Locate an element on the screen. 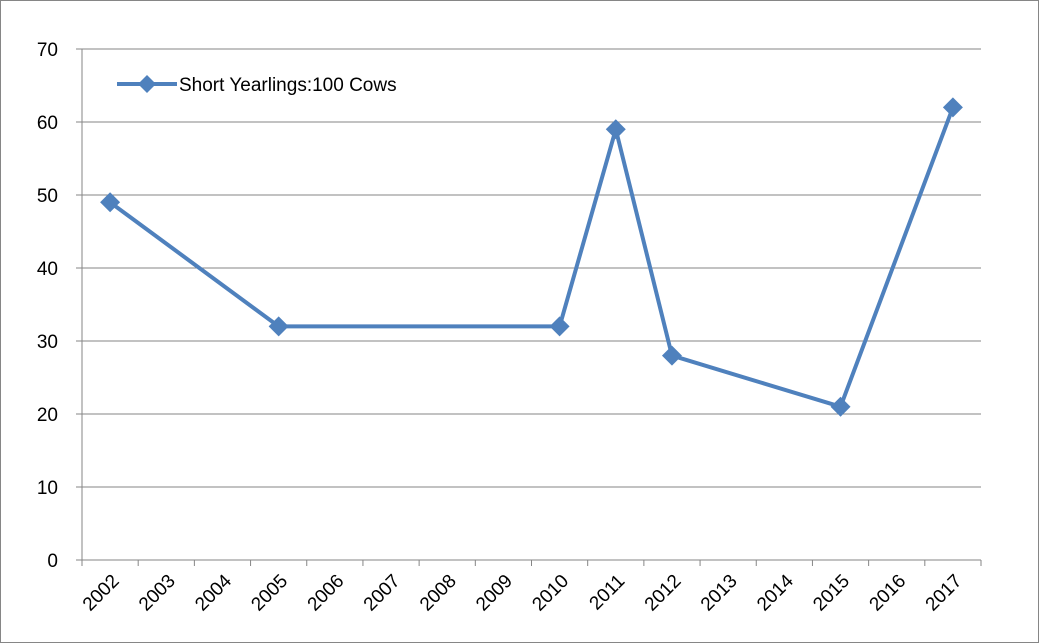 This screenshot has height=643, width=1039. x-tick-label: 2006 is located at coordinates (326, 593).